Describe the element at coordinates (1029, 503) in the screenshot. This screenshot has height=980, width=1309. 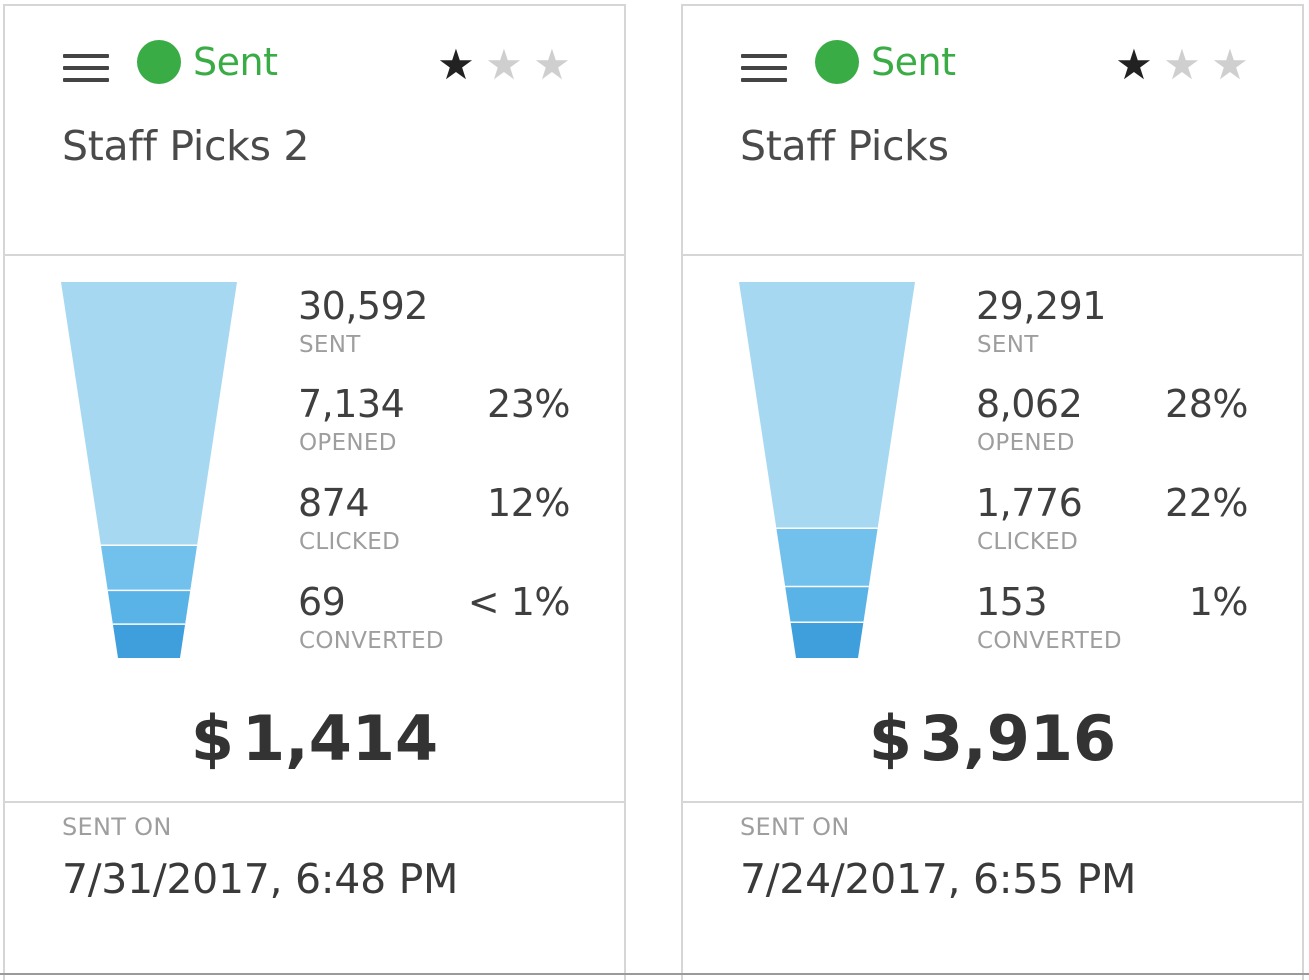
I see `metric-value: 1,776` at that location.